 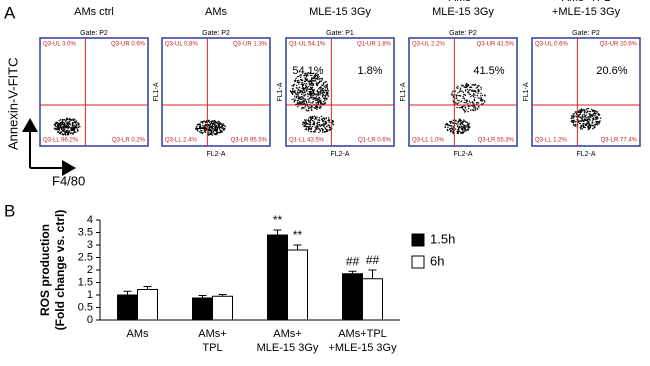 I want to click on y-axis-label: Annexin-V-FITC, so click(x=12, y=104).